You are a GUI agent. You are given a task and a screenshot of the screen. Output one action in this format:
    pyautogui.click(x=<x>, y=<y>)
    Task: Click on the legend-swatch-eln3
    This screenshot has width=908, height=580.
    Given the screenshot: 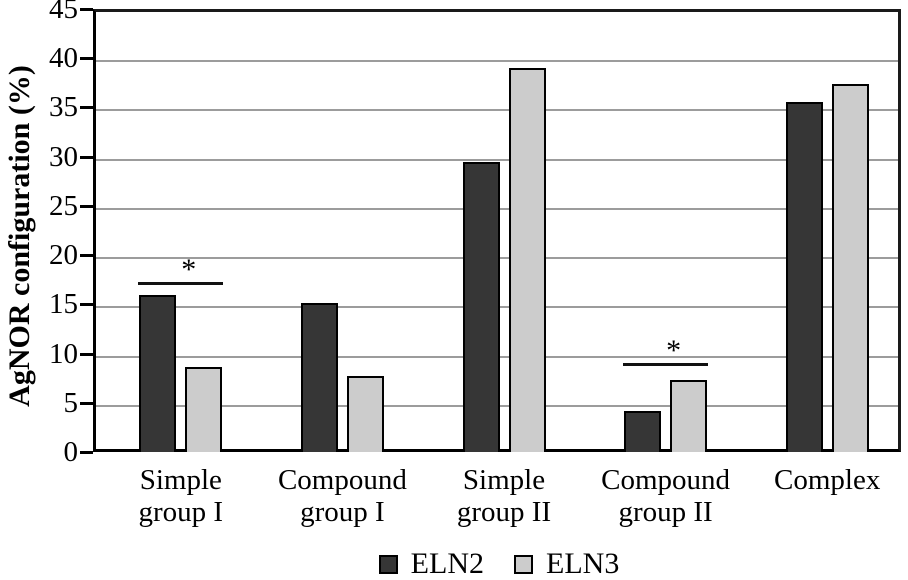 What is the action you would take?
    pyautogui.click(x=523, y=564)
    